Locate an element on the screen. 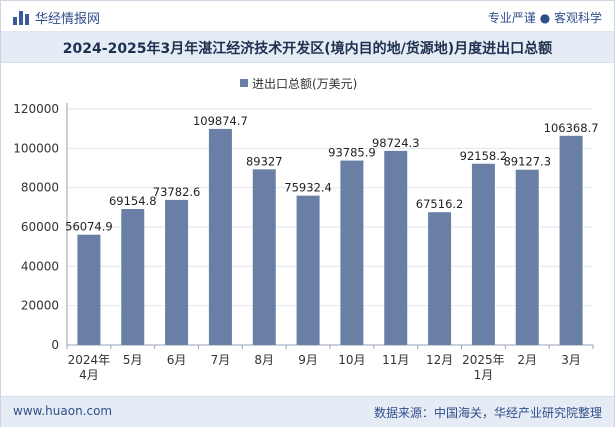  y-tick-label: 80000 is located at coordinates (40, 188).